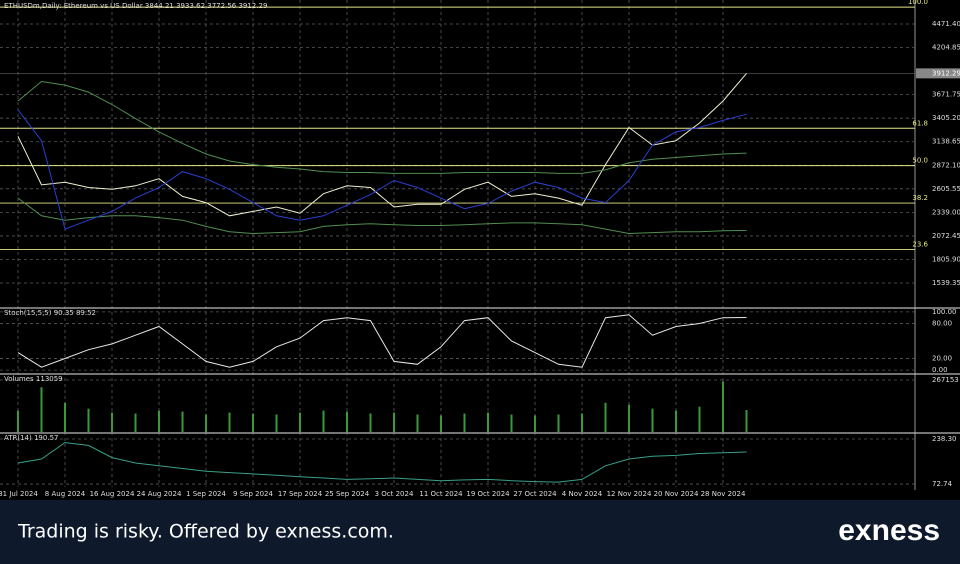  I want to click on fib-label: 38.2, so click(920, 198).